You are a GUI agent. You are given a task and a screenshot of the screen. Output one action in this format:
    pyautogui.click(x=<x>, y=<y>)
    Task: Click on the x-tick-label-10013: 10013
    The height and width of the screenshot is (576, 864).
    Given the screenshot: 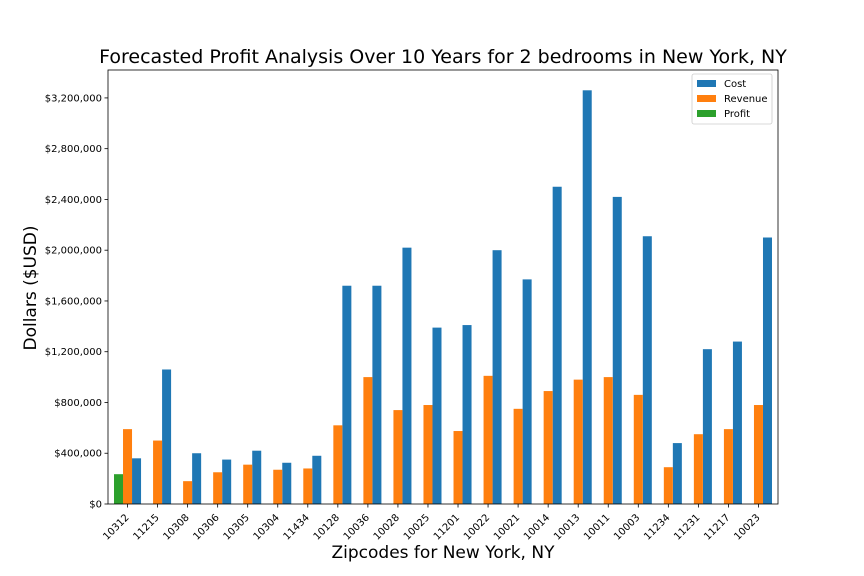 What is the action you would take?
    pyautogui.click(x=567, y=527)
    